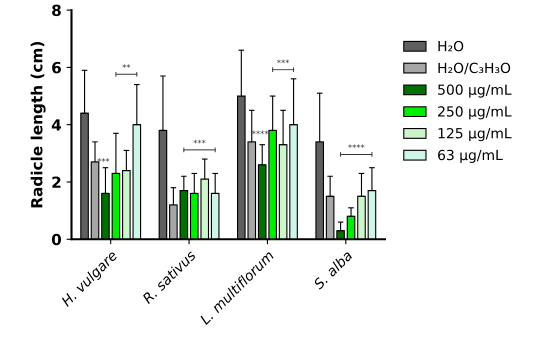 Image resolution: width=550 pixels, height=337 pixels. I want to click on y-tick-label: 8, so click(56, 10).